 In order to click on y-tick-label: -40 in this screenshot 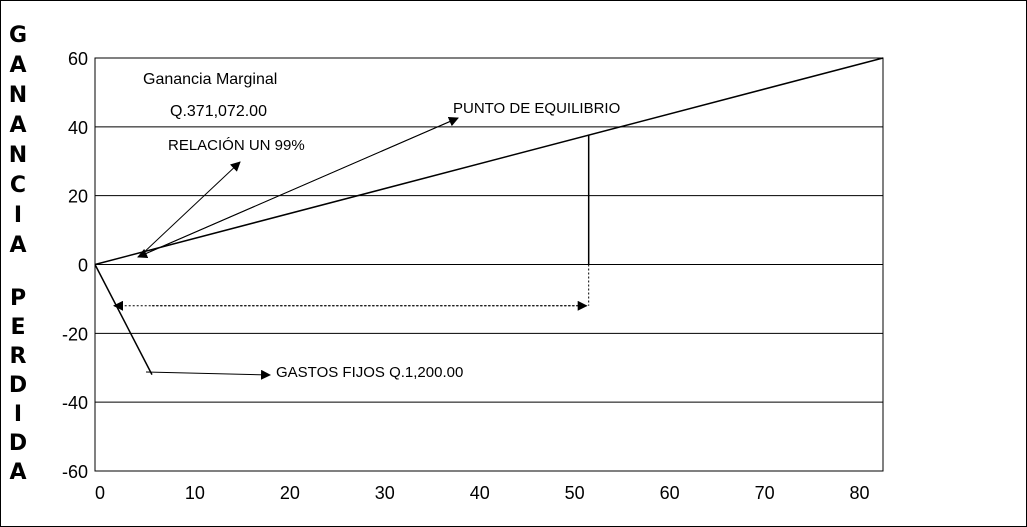, I will do `click(75, 403)`.